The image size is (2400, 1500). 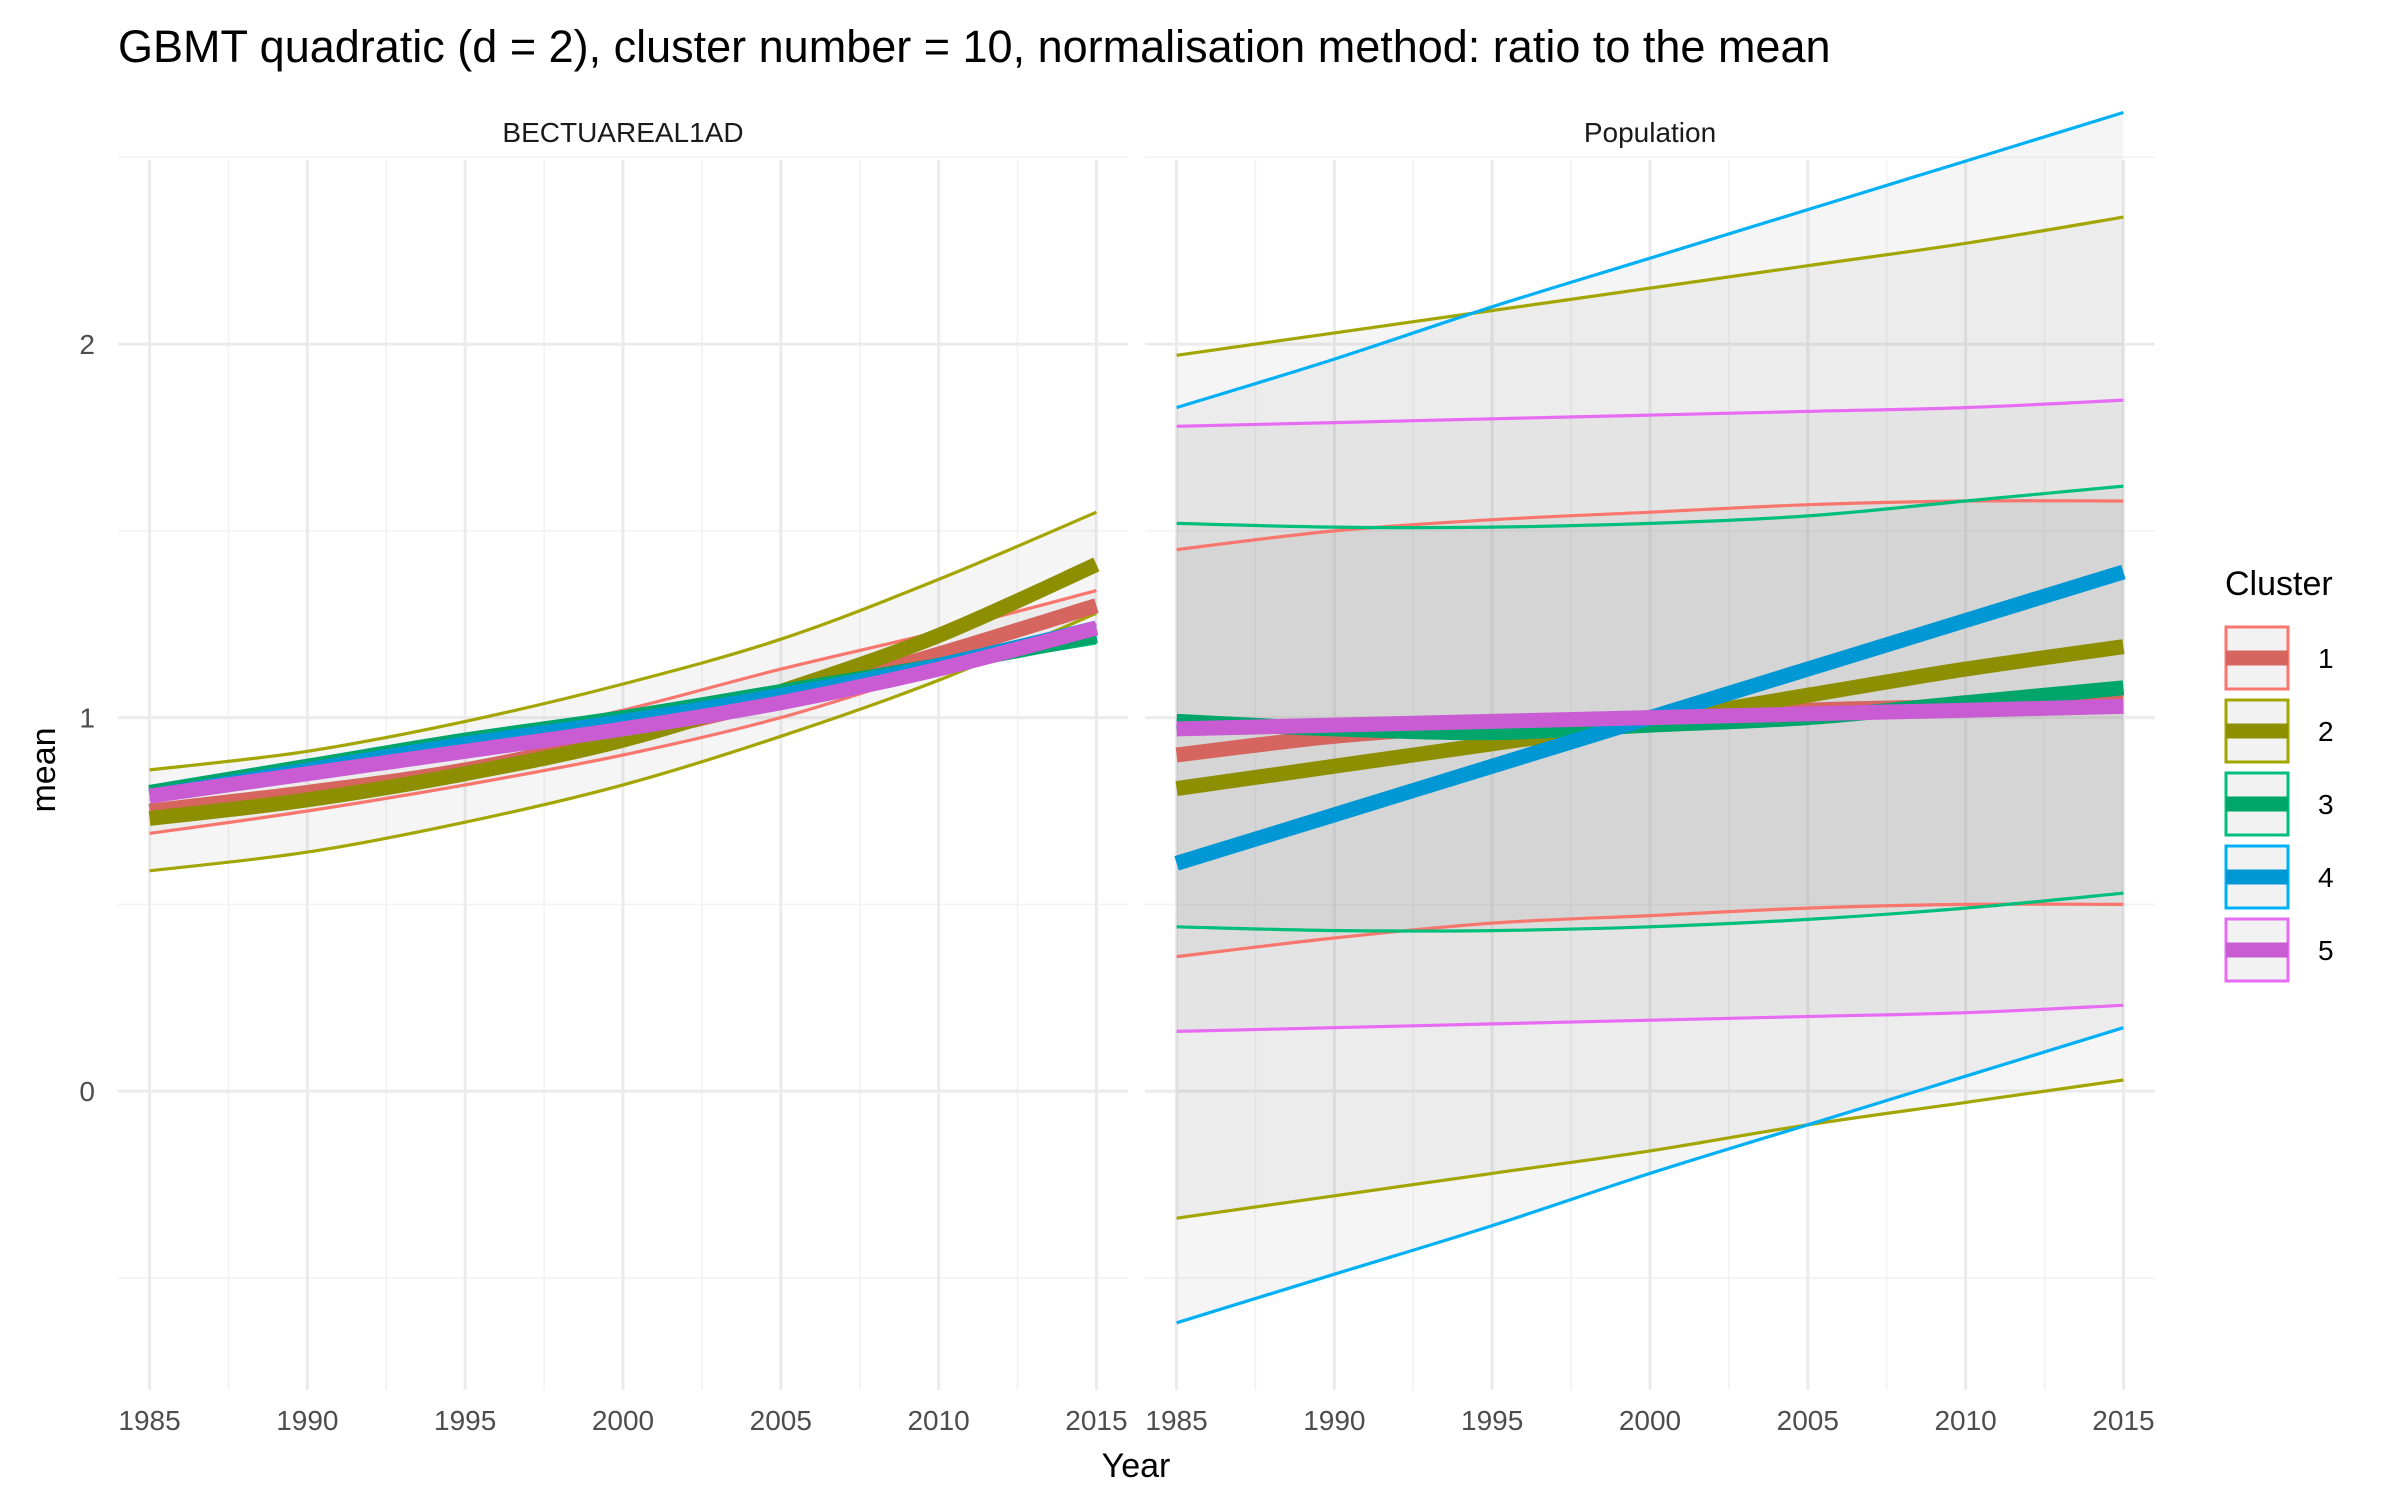 What do you see at coordinates (2279, 584) in the screenshot?
I see `legend-title: Cluster` at bounding box center [2279, 584].